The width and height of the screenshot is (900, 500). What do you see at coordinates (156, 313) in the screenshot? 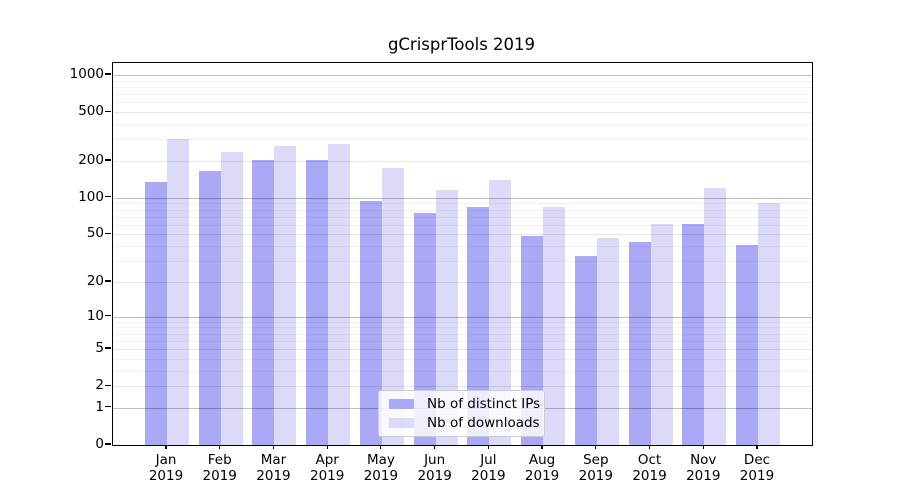
I see `bar-ips-jan` at bounding box center [156, 313].